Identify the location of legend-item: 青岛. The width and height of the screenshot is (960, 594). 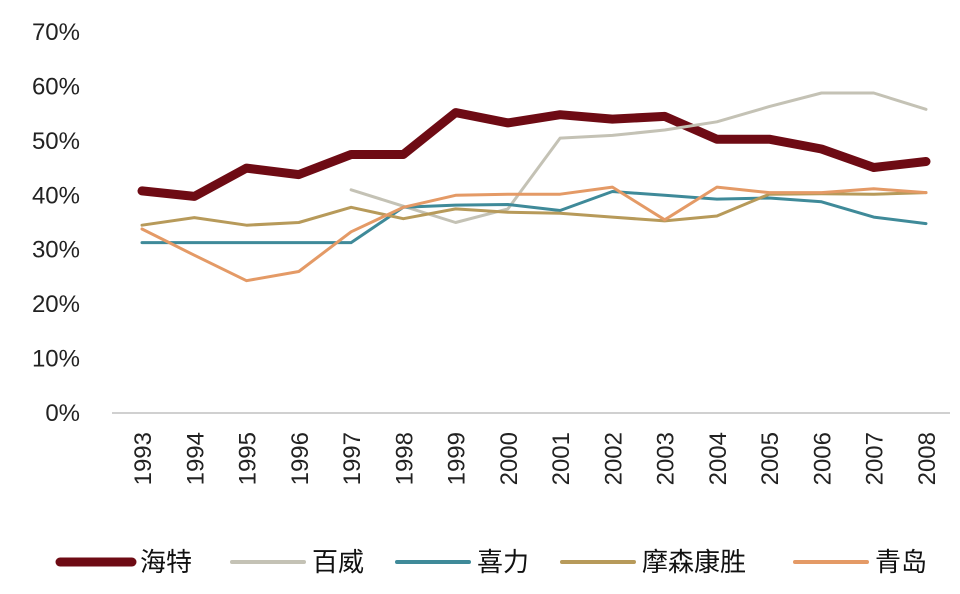
(860, 563).